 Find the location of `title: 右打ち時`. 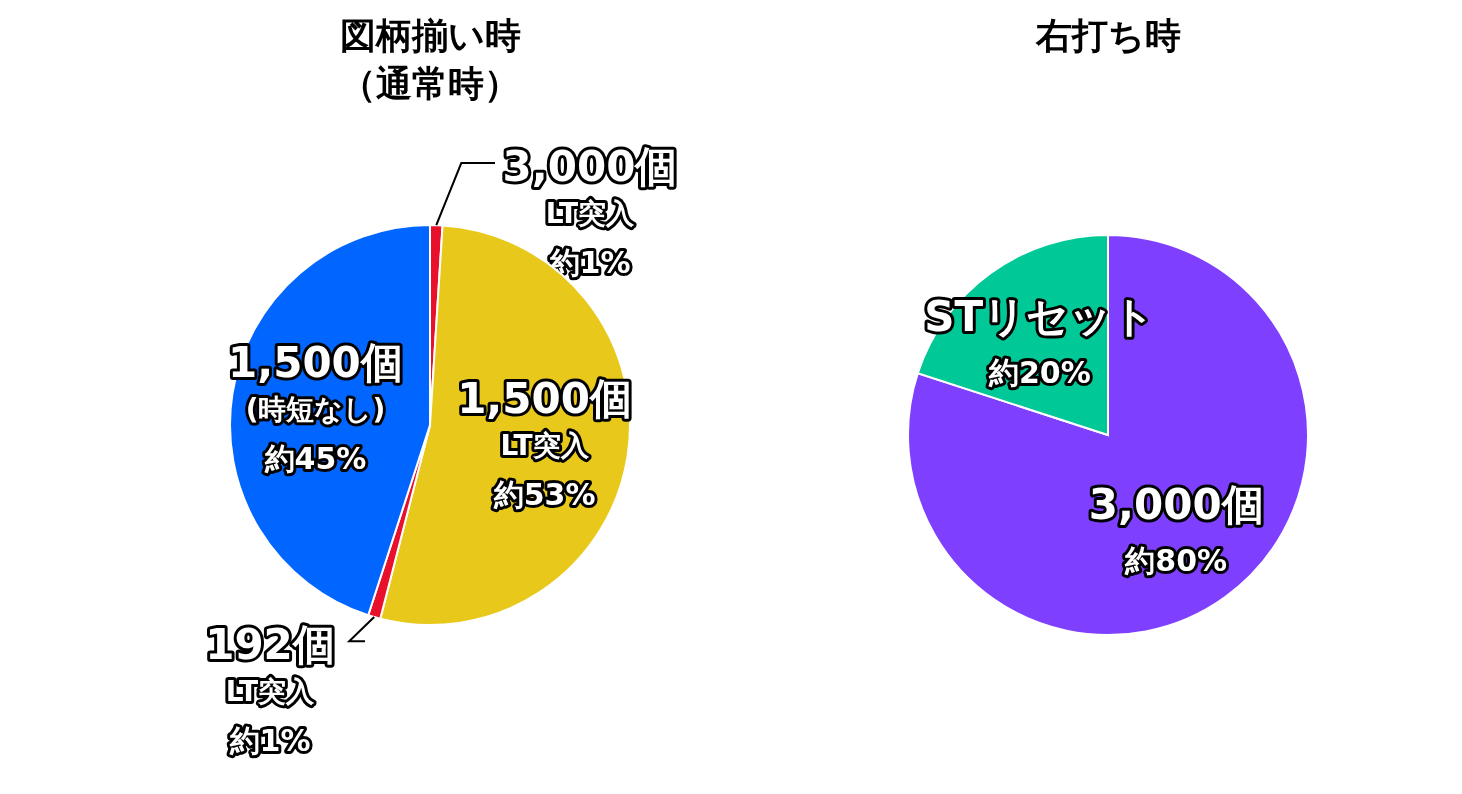

title: 右打ち時 is located at coordinates (1108, 35).